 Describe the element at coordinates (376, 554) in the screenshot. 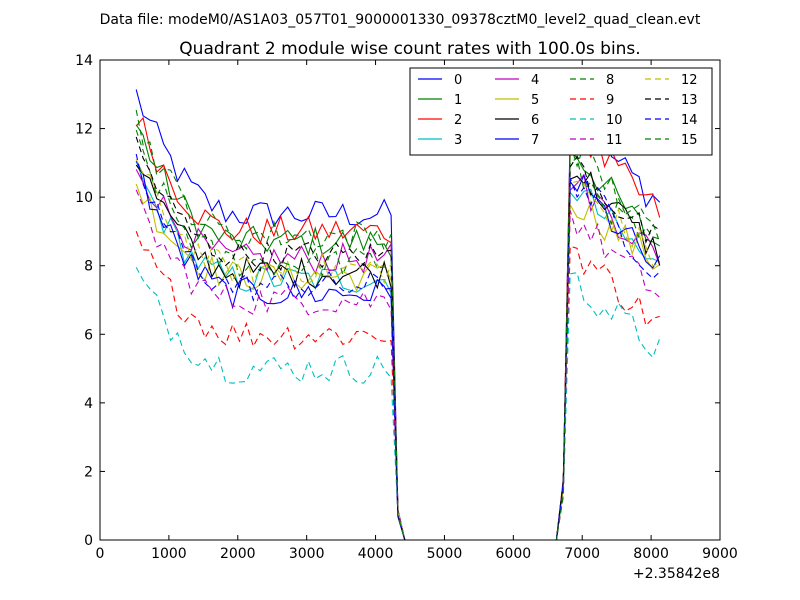

I see `x-tick-label: 4000` at that location.